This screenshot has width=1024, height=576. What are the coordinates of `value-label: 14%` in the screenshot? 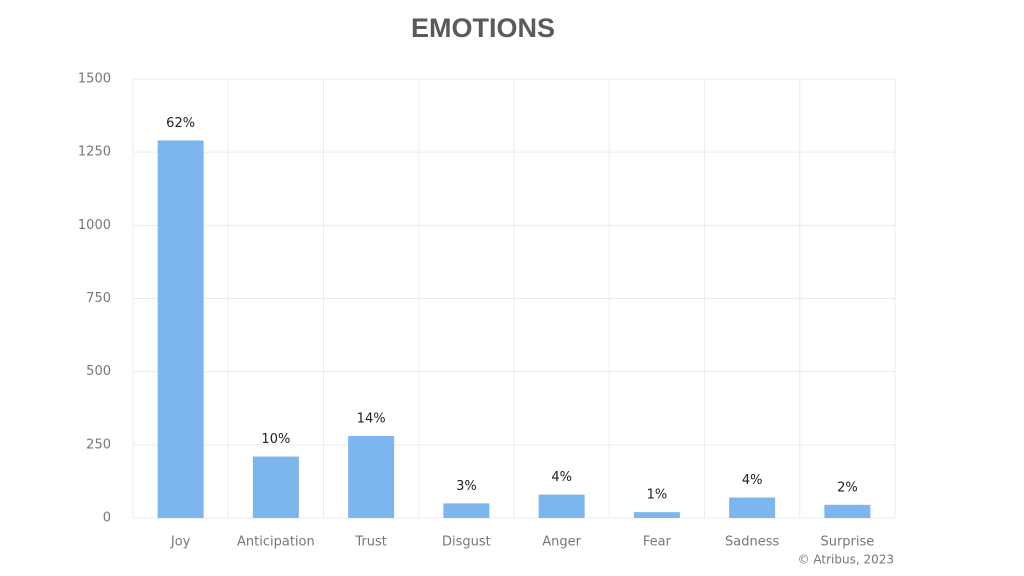 It's located at (371, 419).